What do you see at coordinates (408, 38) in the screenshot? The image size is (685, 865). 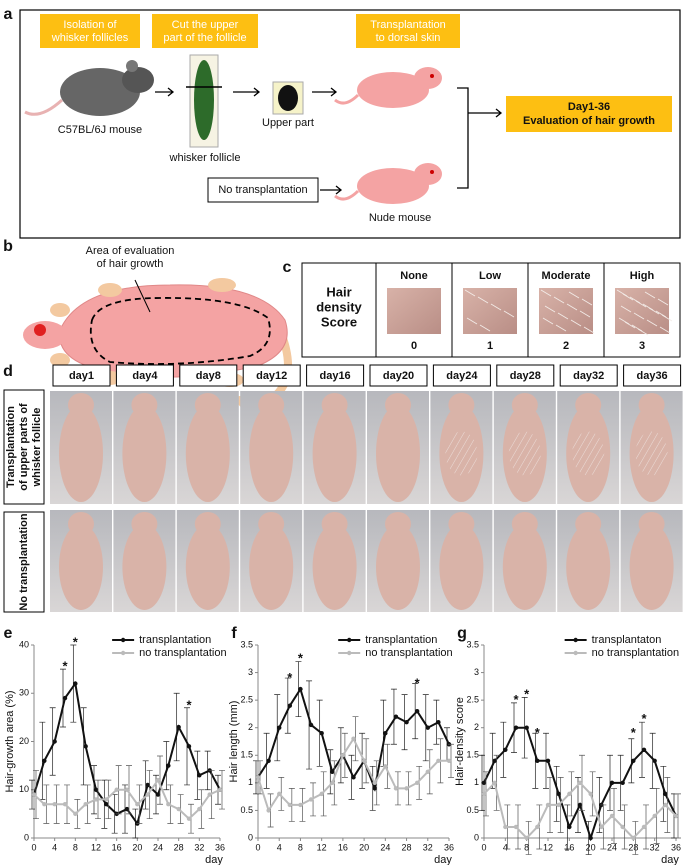 I see `step-label: to dorsal skin` at bounding box center [408, 38].